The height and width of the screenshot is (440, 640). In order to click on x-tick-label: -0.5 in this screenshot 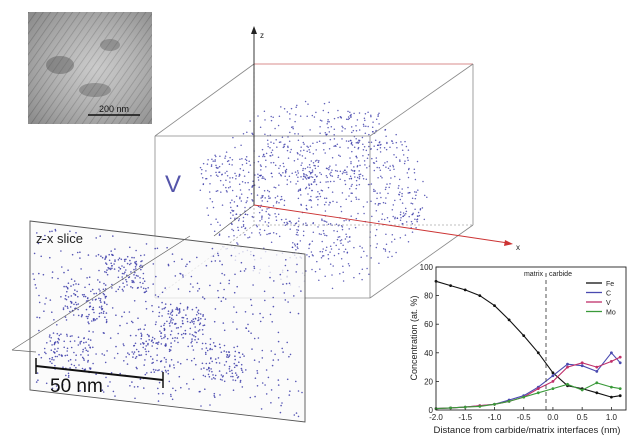, I will do `click(524, 417)`.